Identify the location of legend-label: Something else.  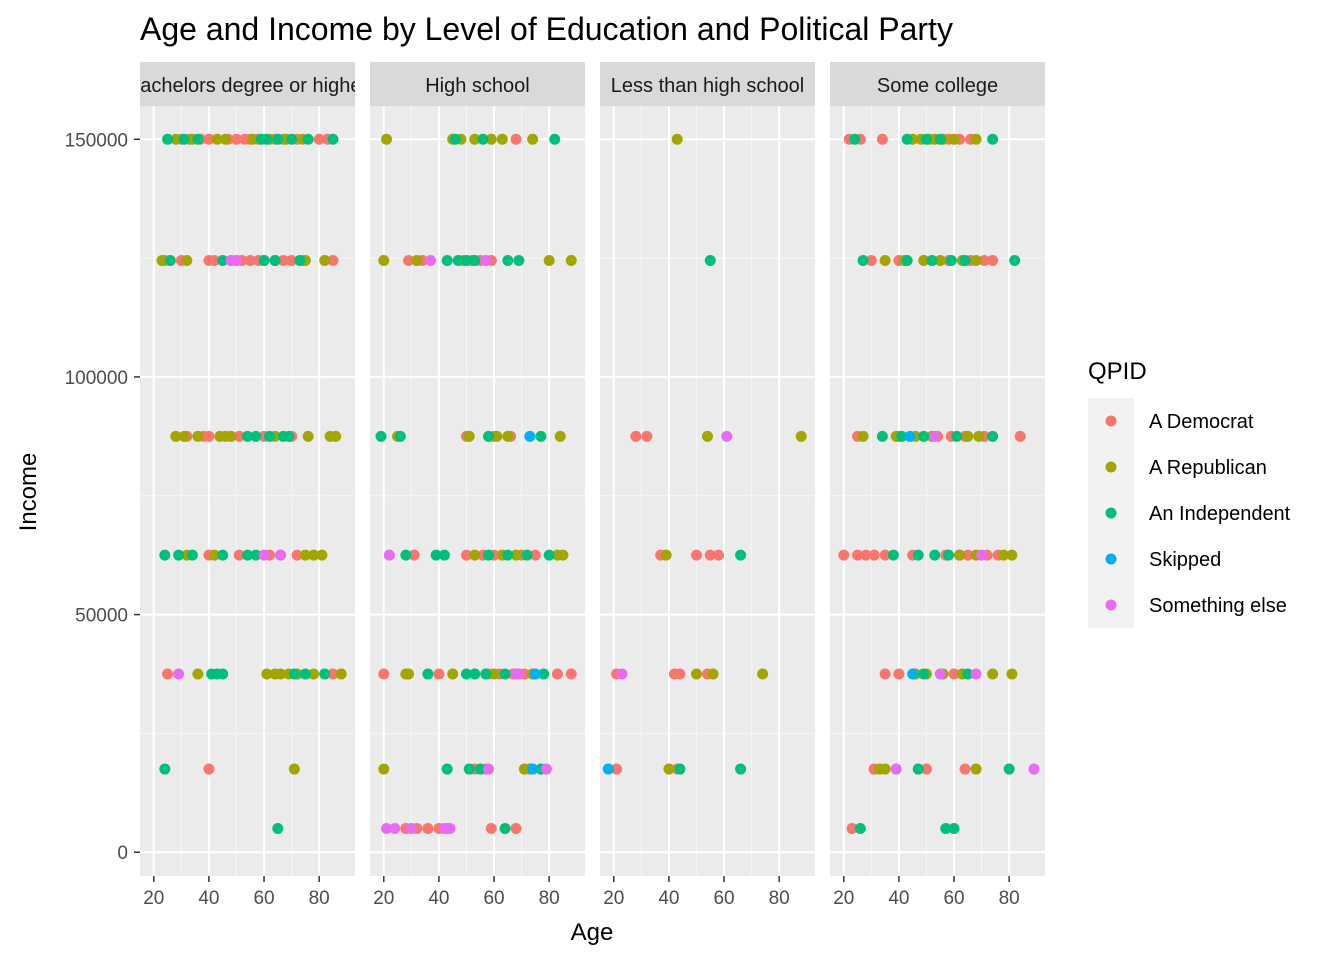
(1218, 606).